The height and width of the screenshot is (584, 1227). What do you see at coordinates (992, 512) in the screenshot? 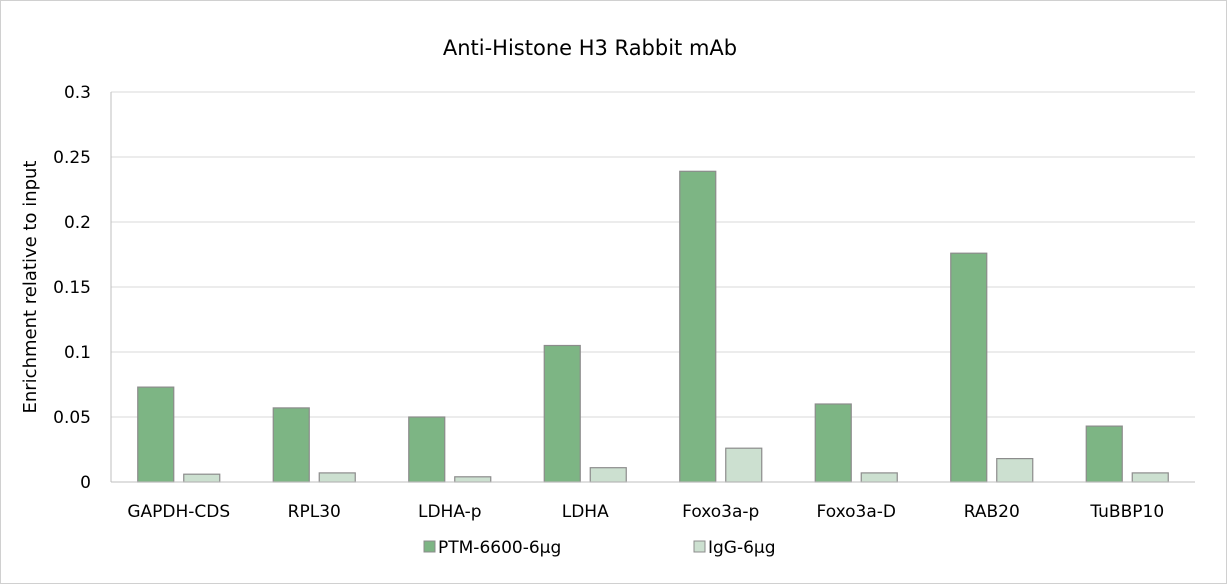
I see `x-tick-label: RAB20` at bounding box center [992, 512].